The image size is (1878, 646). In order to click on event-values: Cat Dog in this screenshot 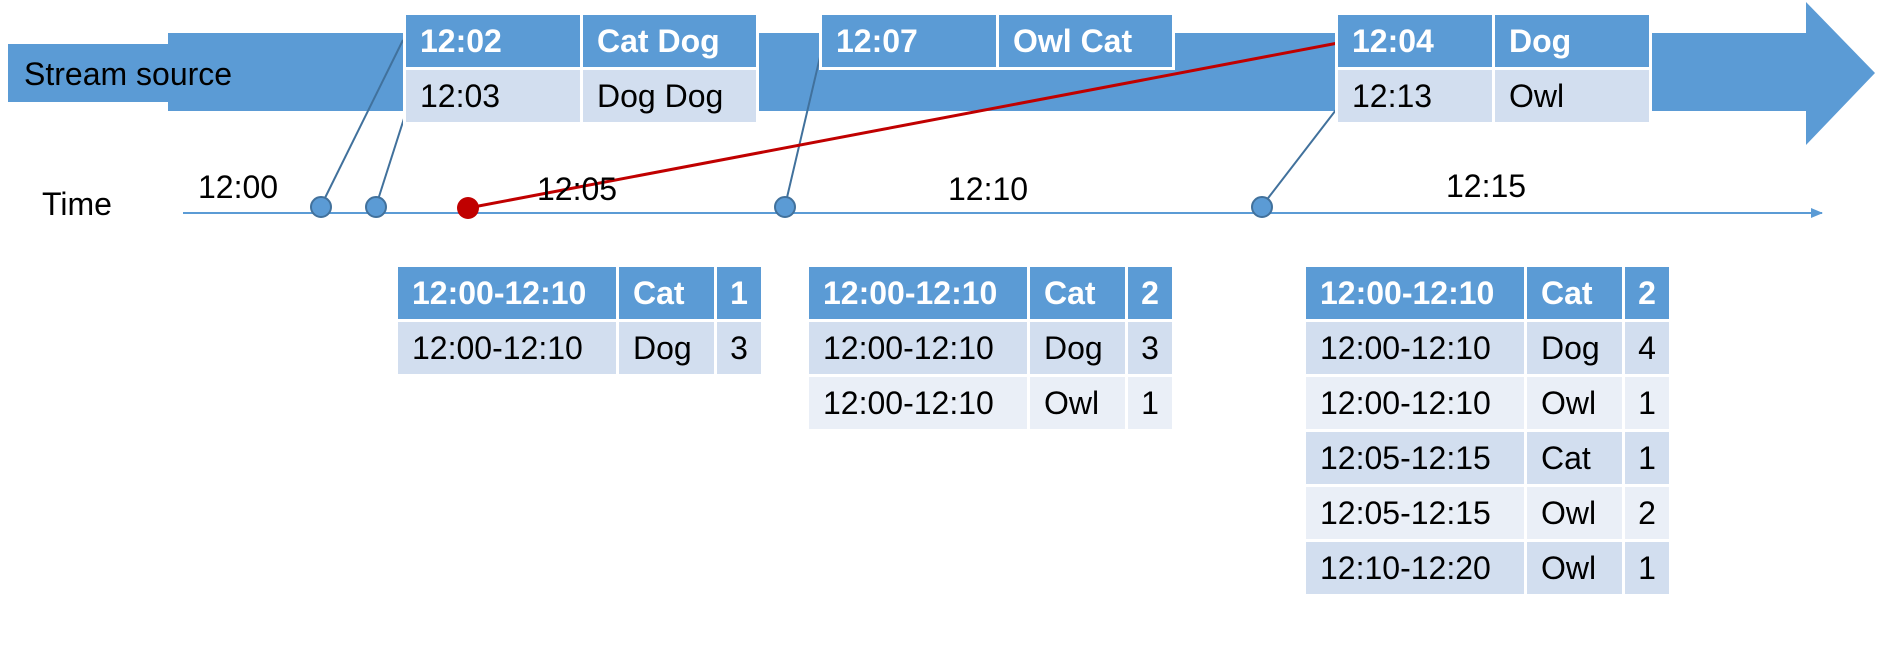, I will do `click(669, 41)`.